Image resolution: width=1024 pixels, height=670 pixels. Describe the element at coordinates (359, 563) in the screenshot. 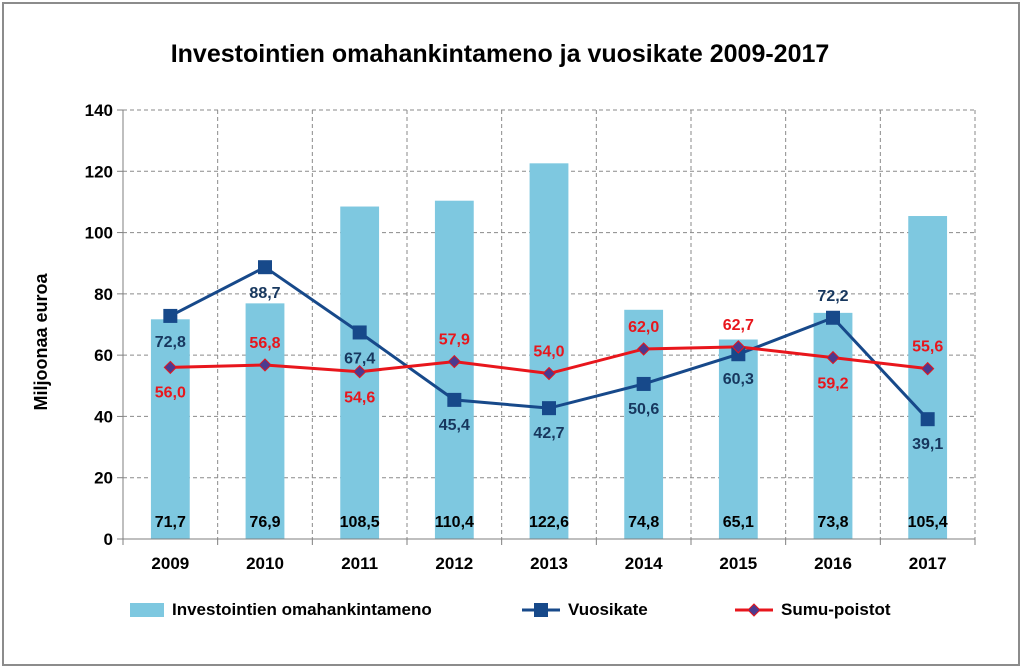

I see `x-tick-label: 2011` at that location.